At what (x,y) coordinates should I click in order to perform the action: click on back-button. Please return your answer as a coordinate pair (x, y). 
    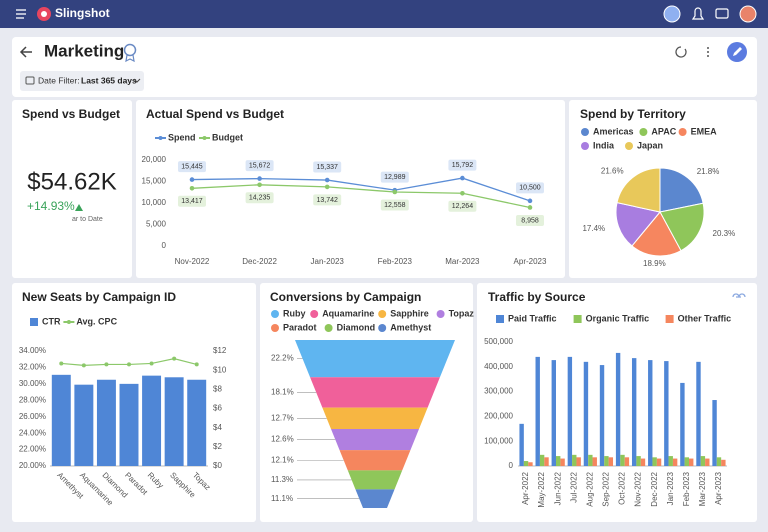
    Looking at the image, I should click on (25, 52).